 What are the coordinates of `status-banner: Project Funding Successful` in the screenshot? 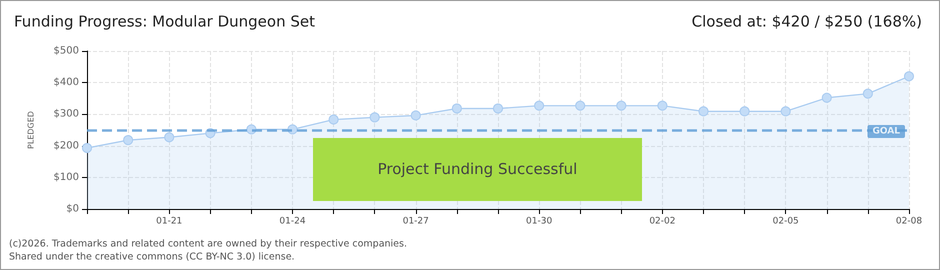 It's located at (477, 170).